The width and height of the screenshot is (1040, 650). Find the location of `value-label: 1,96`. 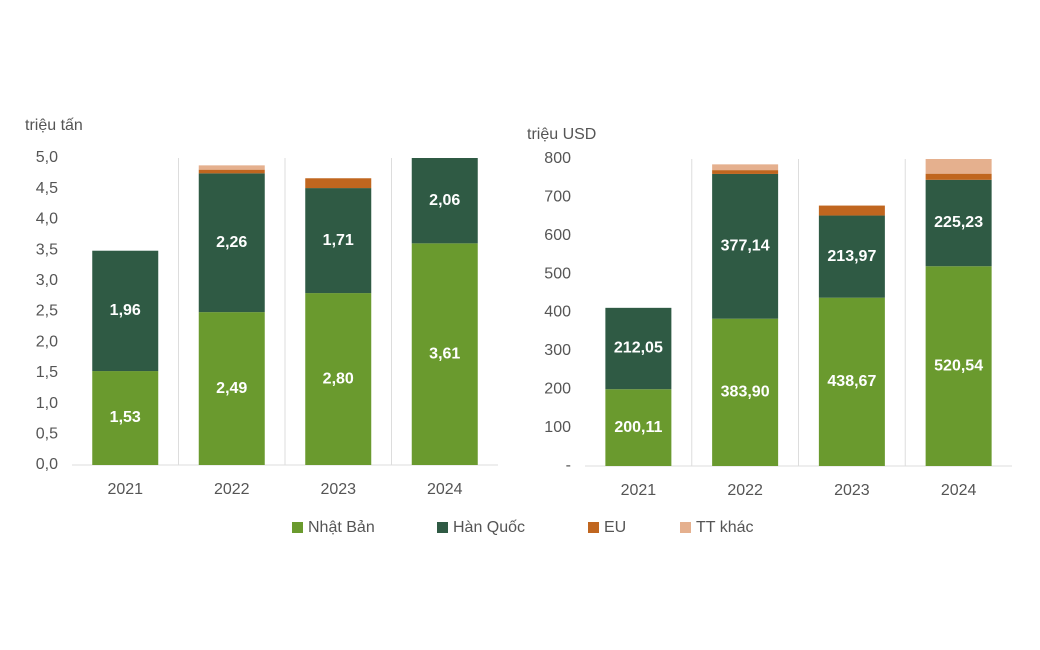

value-label: 1,96 is located at coordinates (125, 310).